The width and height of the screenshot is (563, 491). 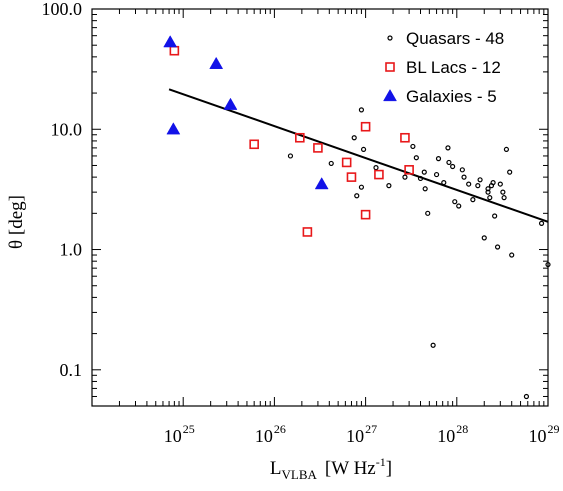 I want to click on x-tick-label: 1026, so click(x=270, y=434).